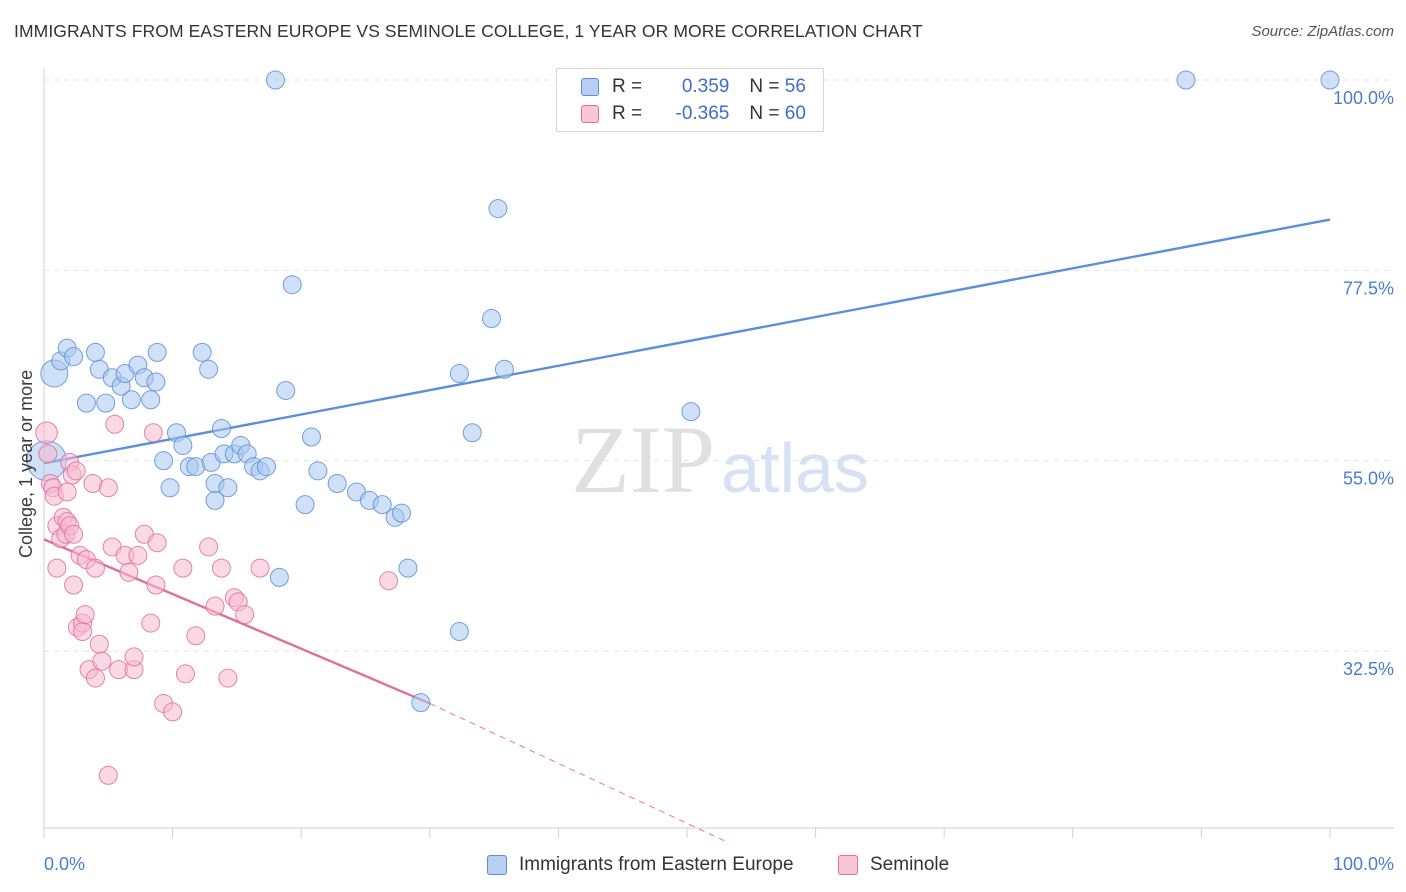  What do you see at coordinates (702, 113) in the screenshot?
I see `legend-r-value: -0.365` at bounding box center [702, 113].